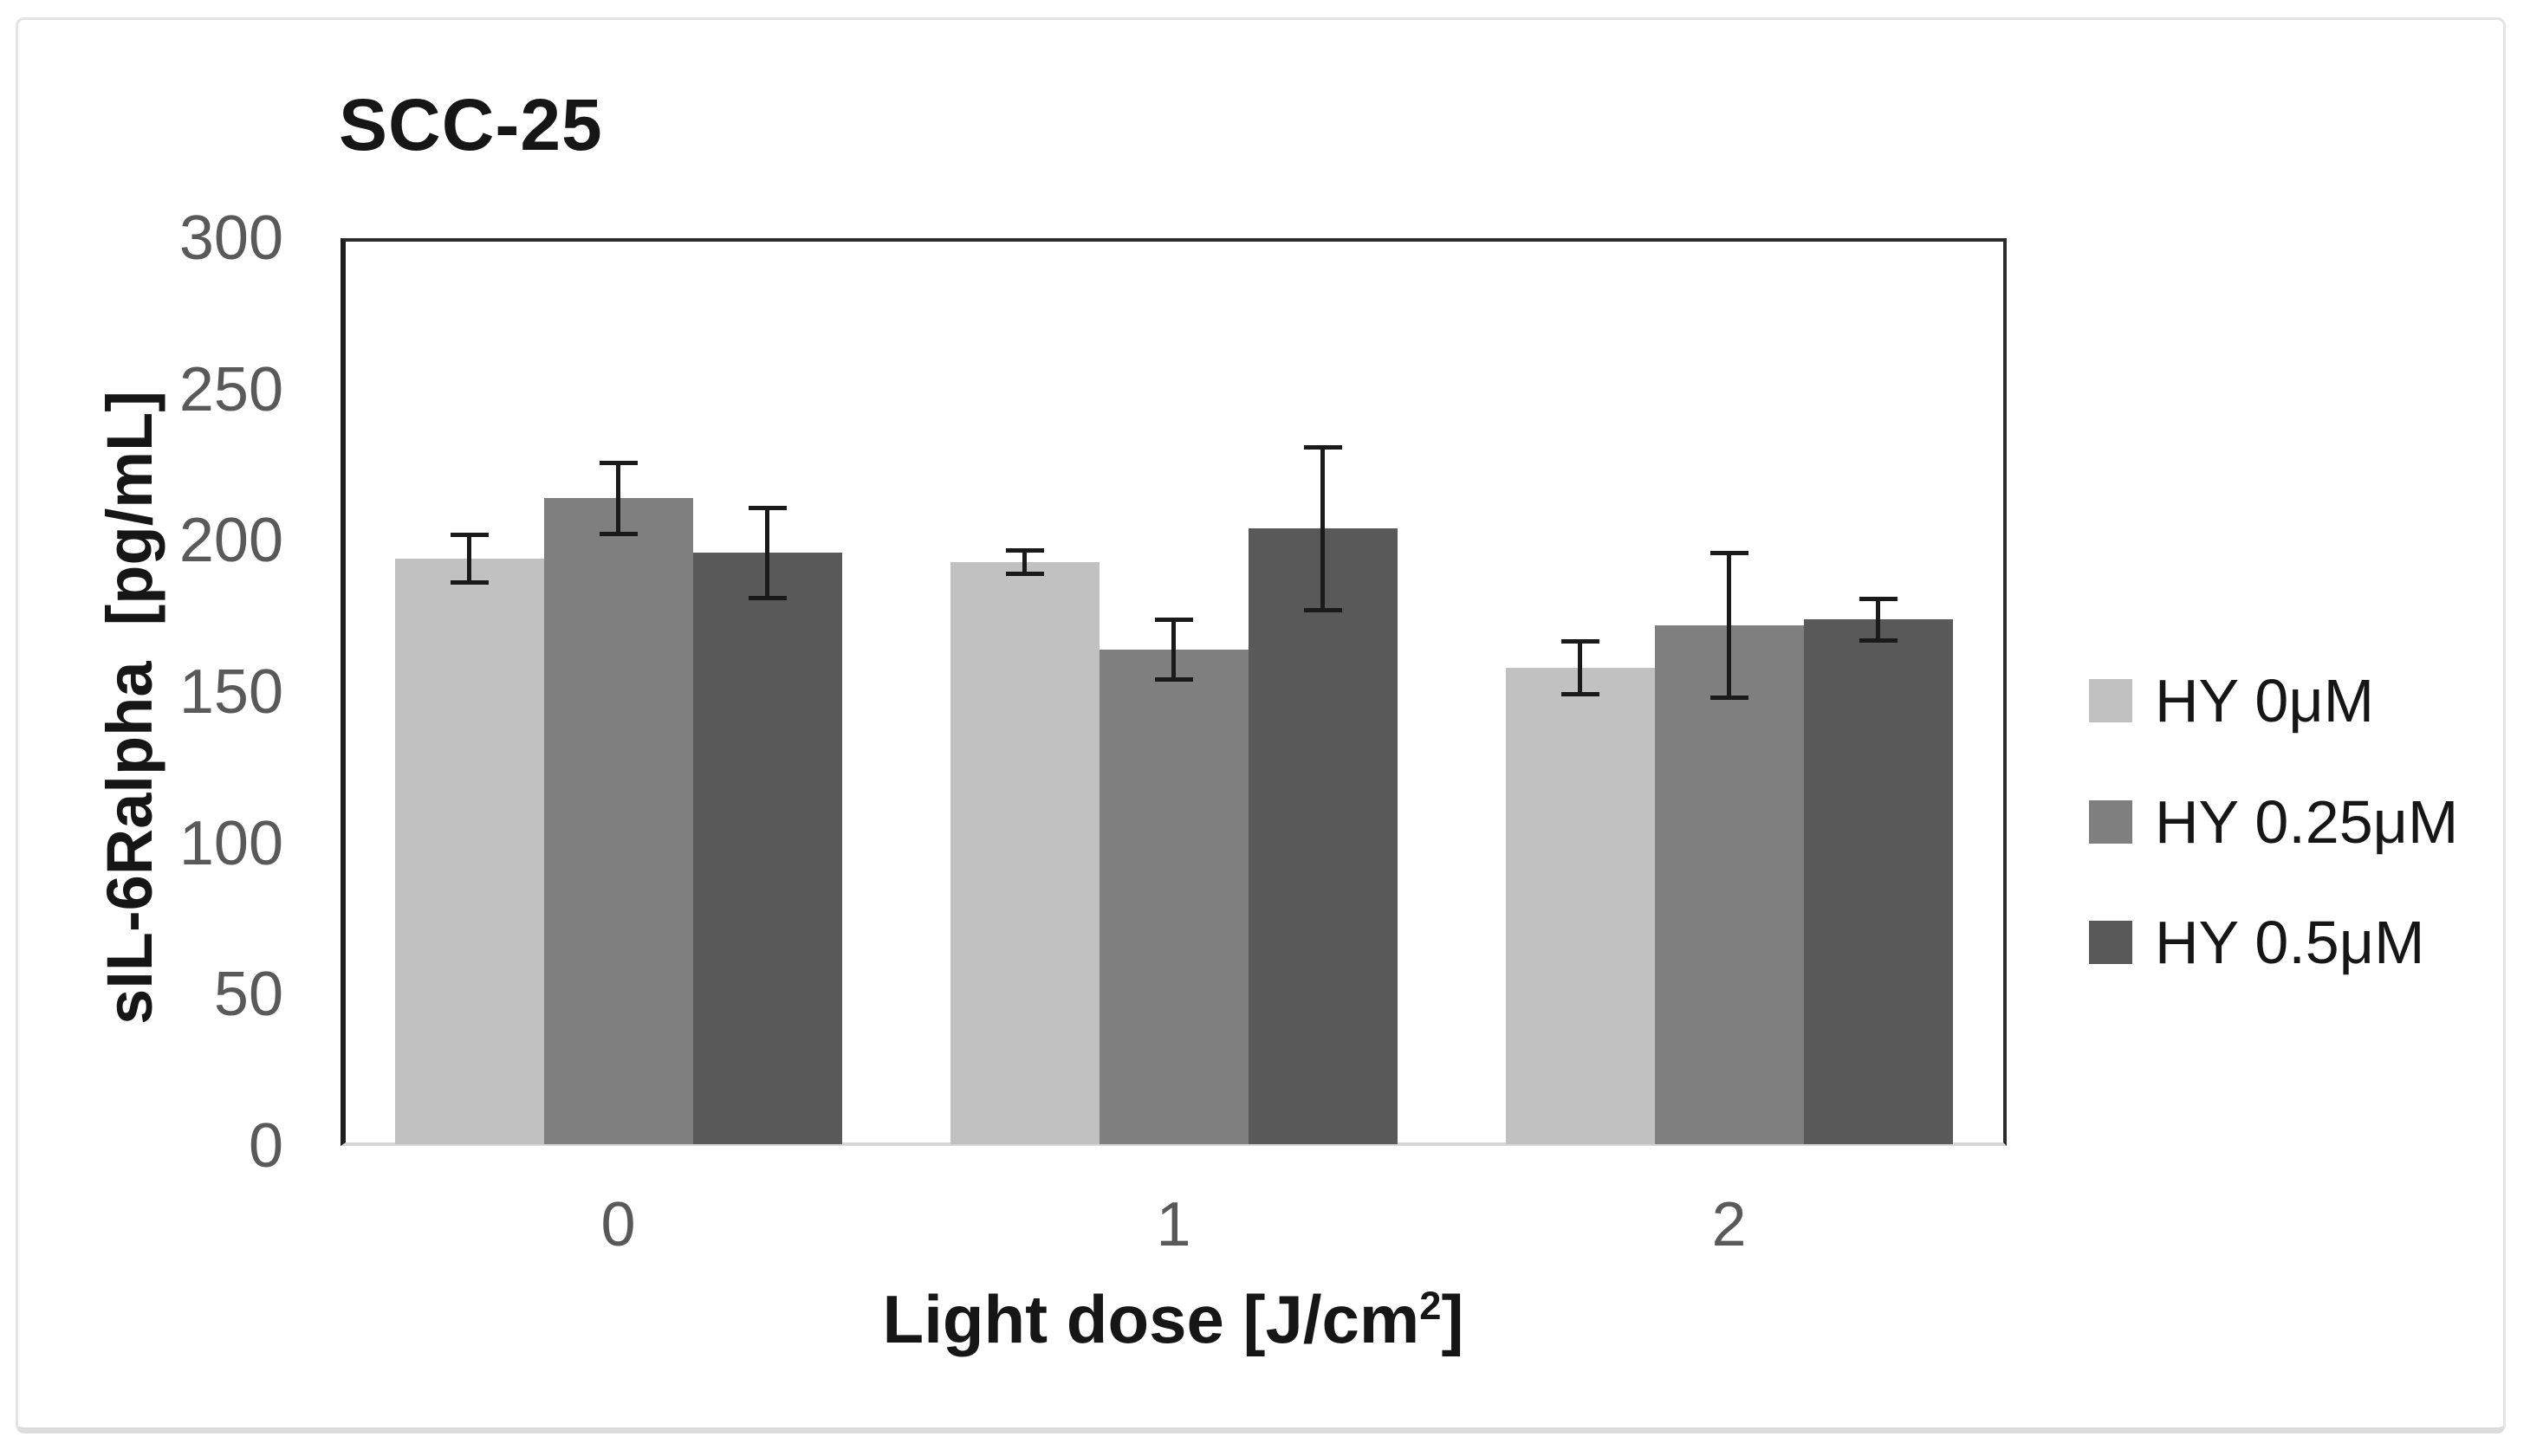  I want to click on bar-series1-dose1, so click(1025, 852).